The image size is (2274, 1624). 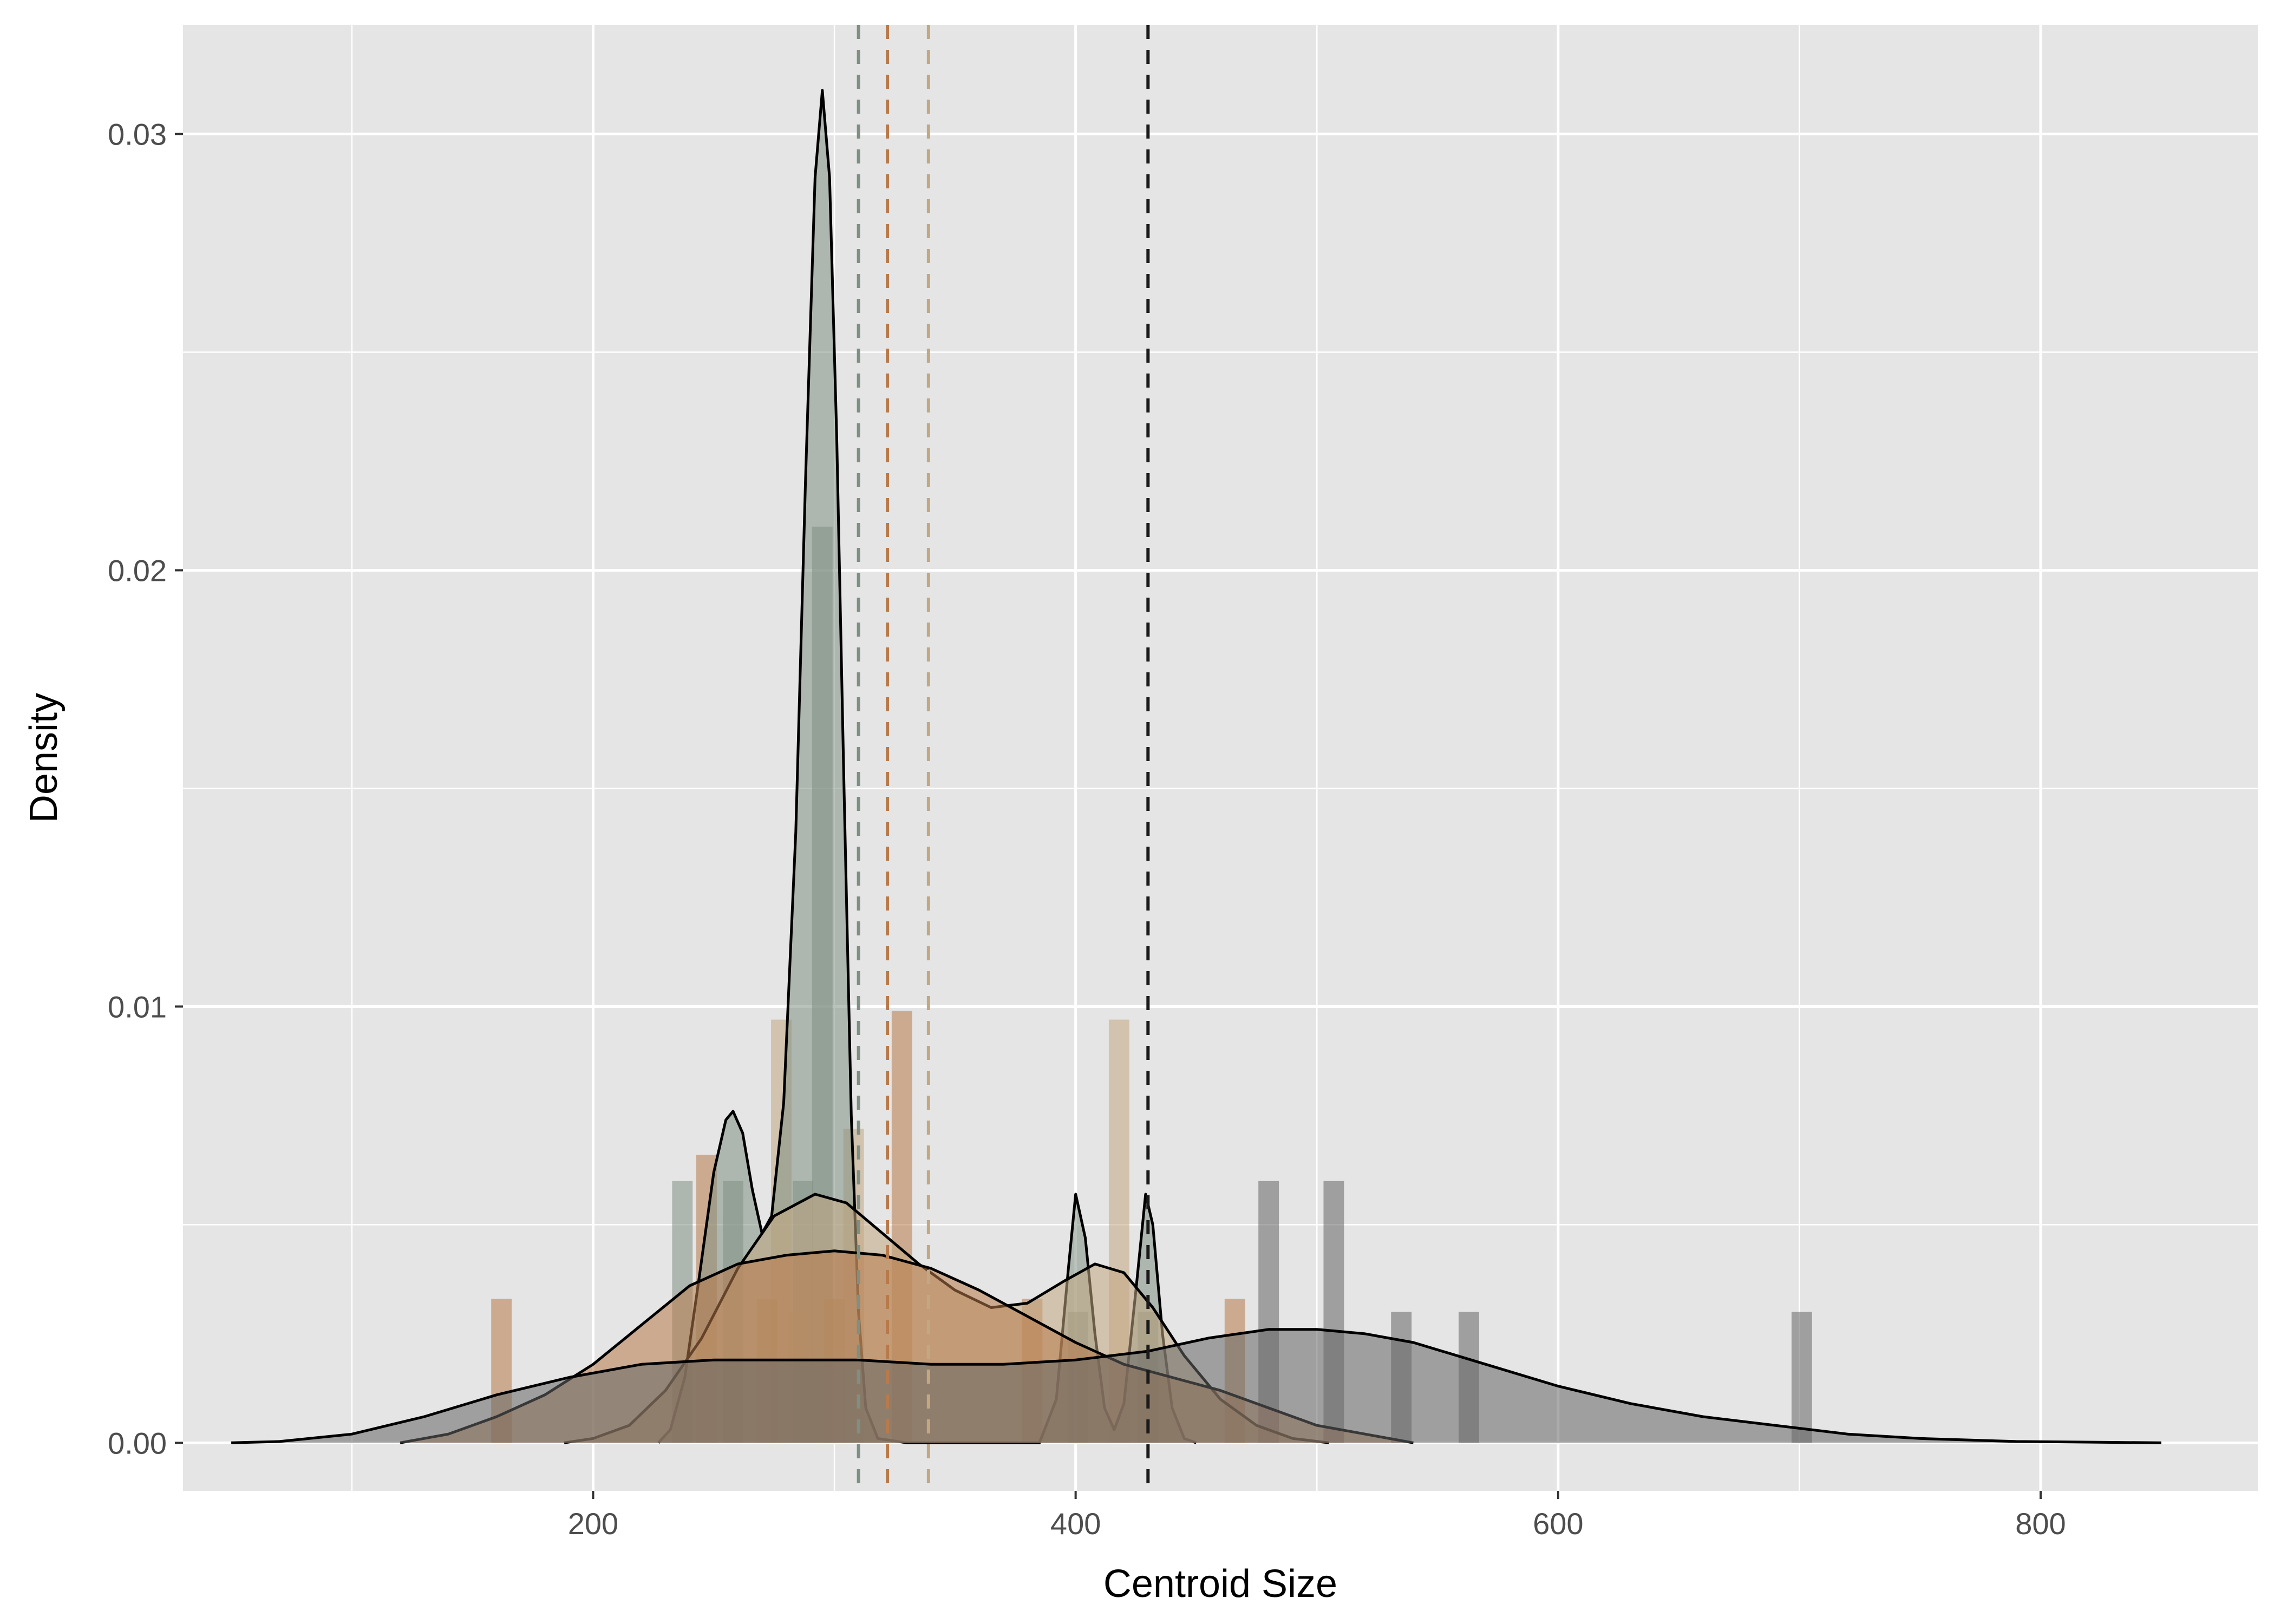 I want to click on mean-lines, so click(x=1004, y=758).